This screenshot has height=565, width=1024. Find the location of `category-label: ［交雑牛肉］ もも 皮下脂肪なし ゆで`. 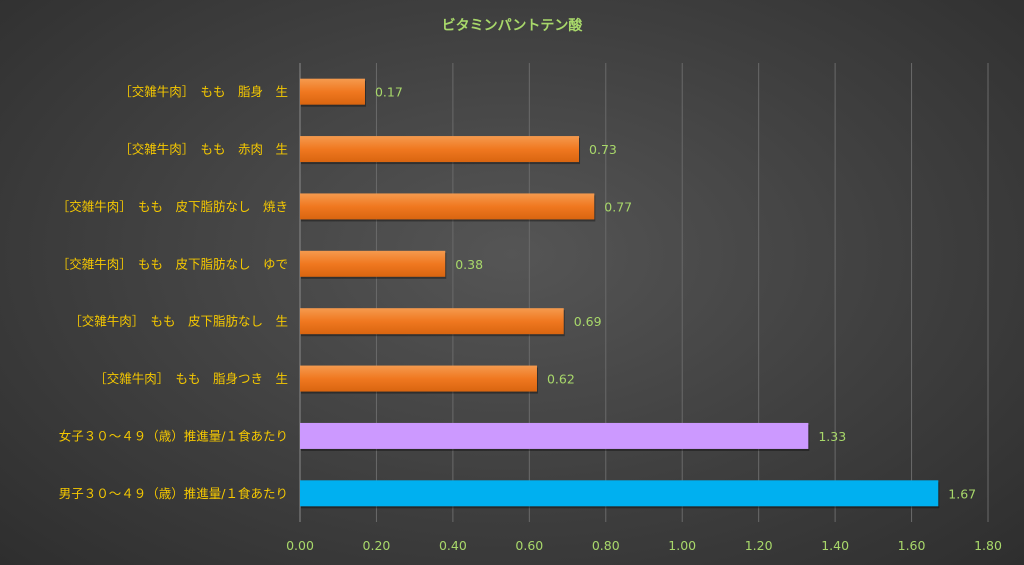

category-label: ［交雑牛肉］ もも 皮下脂肪なし ゆで is located at coordinates (172, 263).